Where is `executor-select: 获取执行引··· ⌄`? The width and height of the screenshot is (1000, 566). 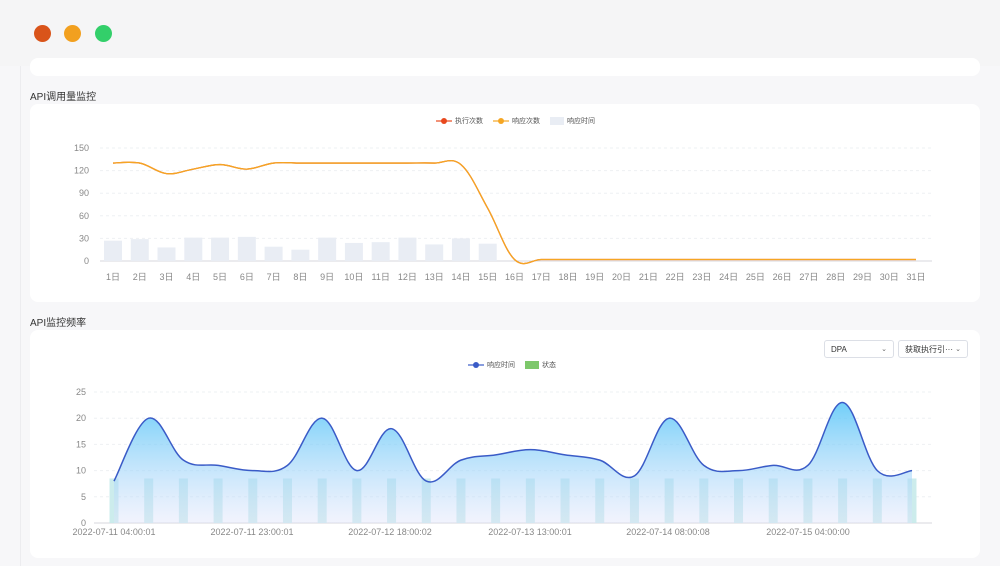
executor-select: 获取执行引··· ⌄ is located at coordinates (933, 349).